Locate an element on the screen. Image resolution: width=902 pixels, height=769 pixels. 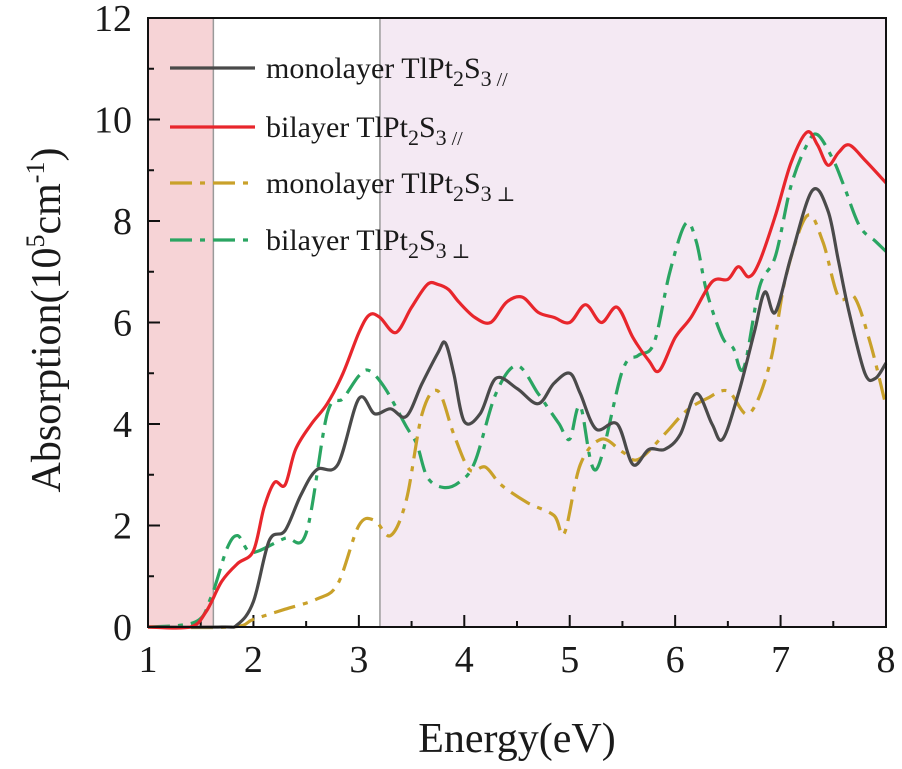
legend-label-0: monolayer TlPt2S3 // is located at coordinates (387, 71).